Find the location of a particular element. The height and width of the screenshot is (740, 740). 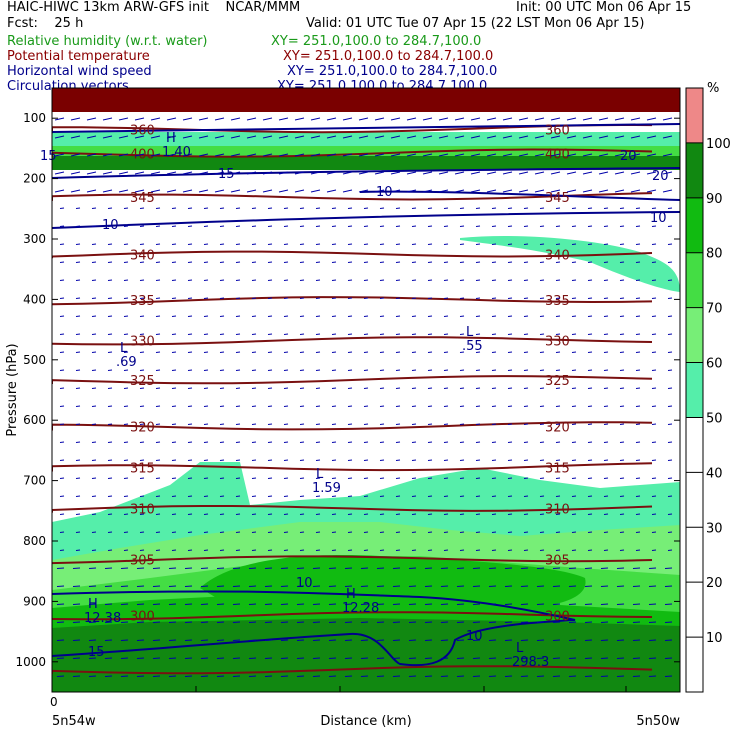

theta-label-right-340: 340 is located at coordinates (557, 255).